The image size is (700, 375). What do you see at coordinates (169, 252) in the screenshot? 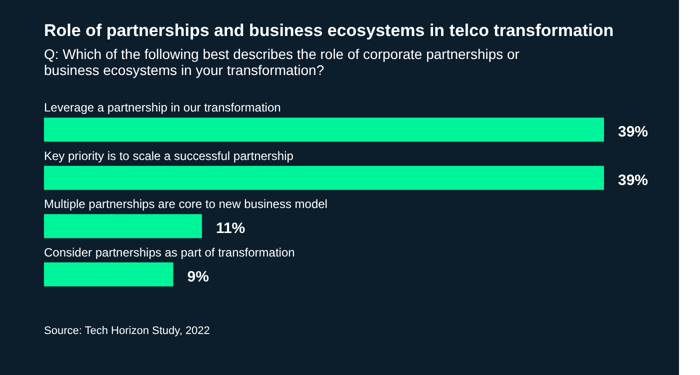
I see `y-tick-label: Consider partnerships as part of transformation` at bounding box center [169, 252].